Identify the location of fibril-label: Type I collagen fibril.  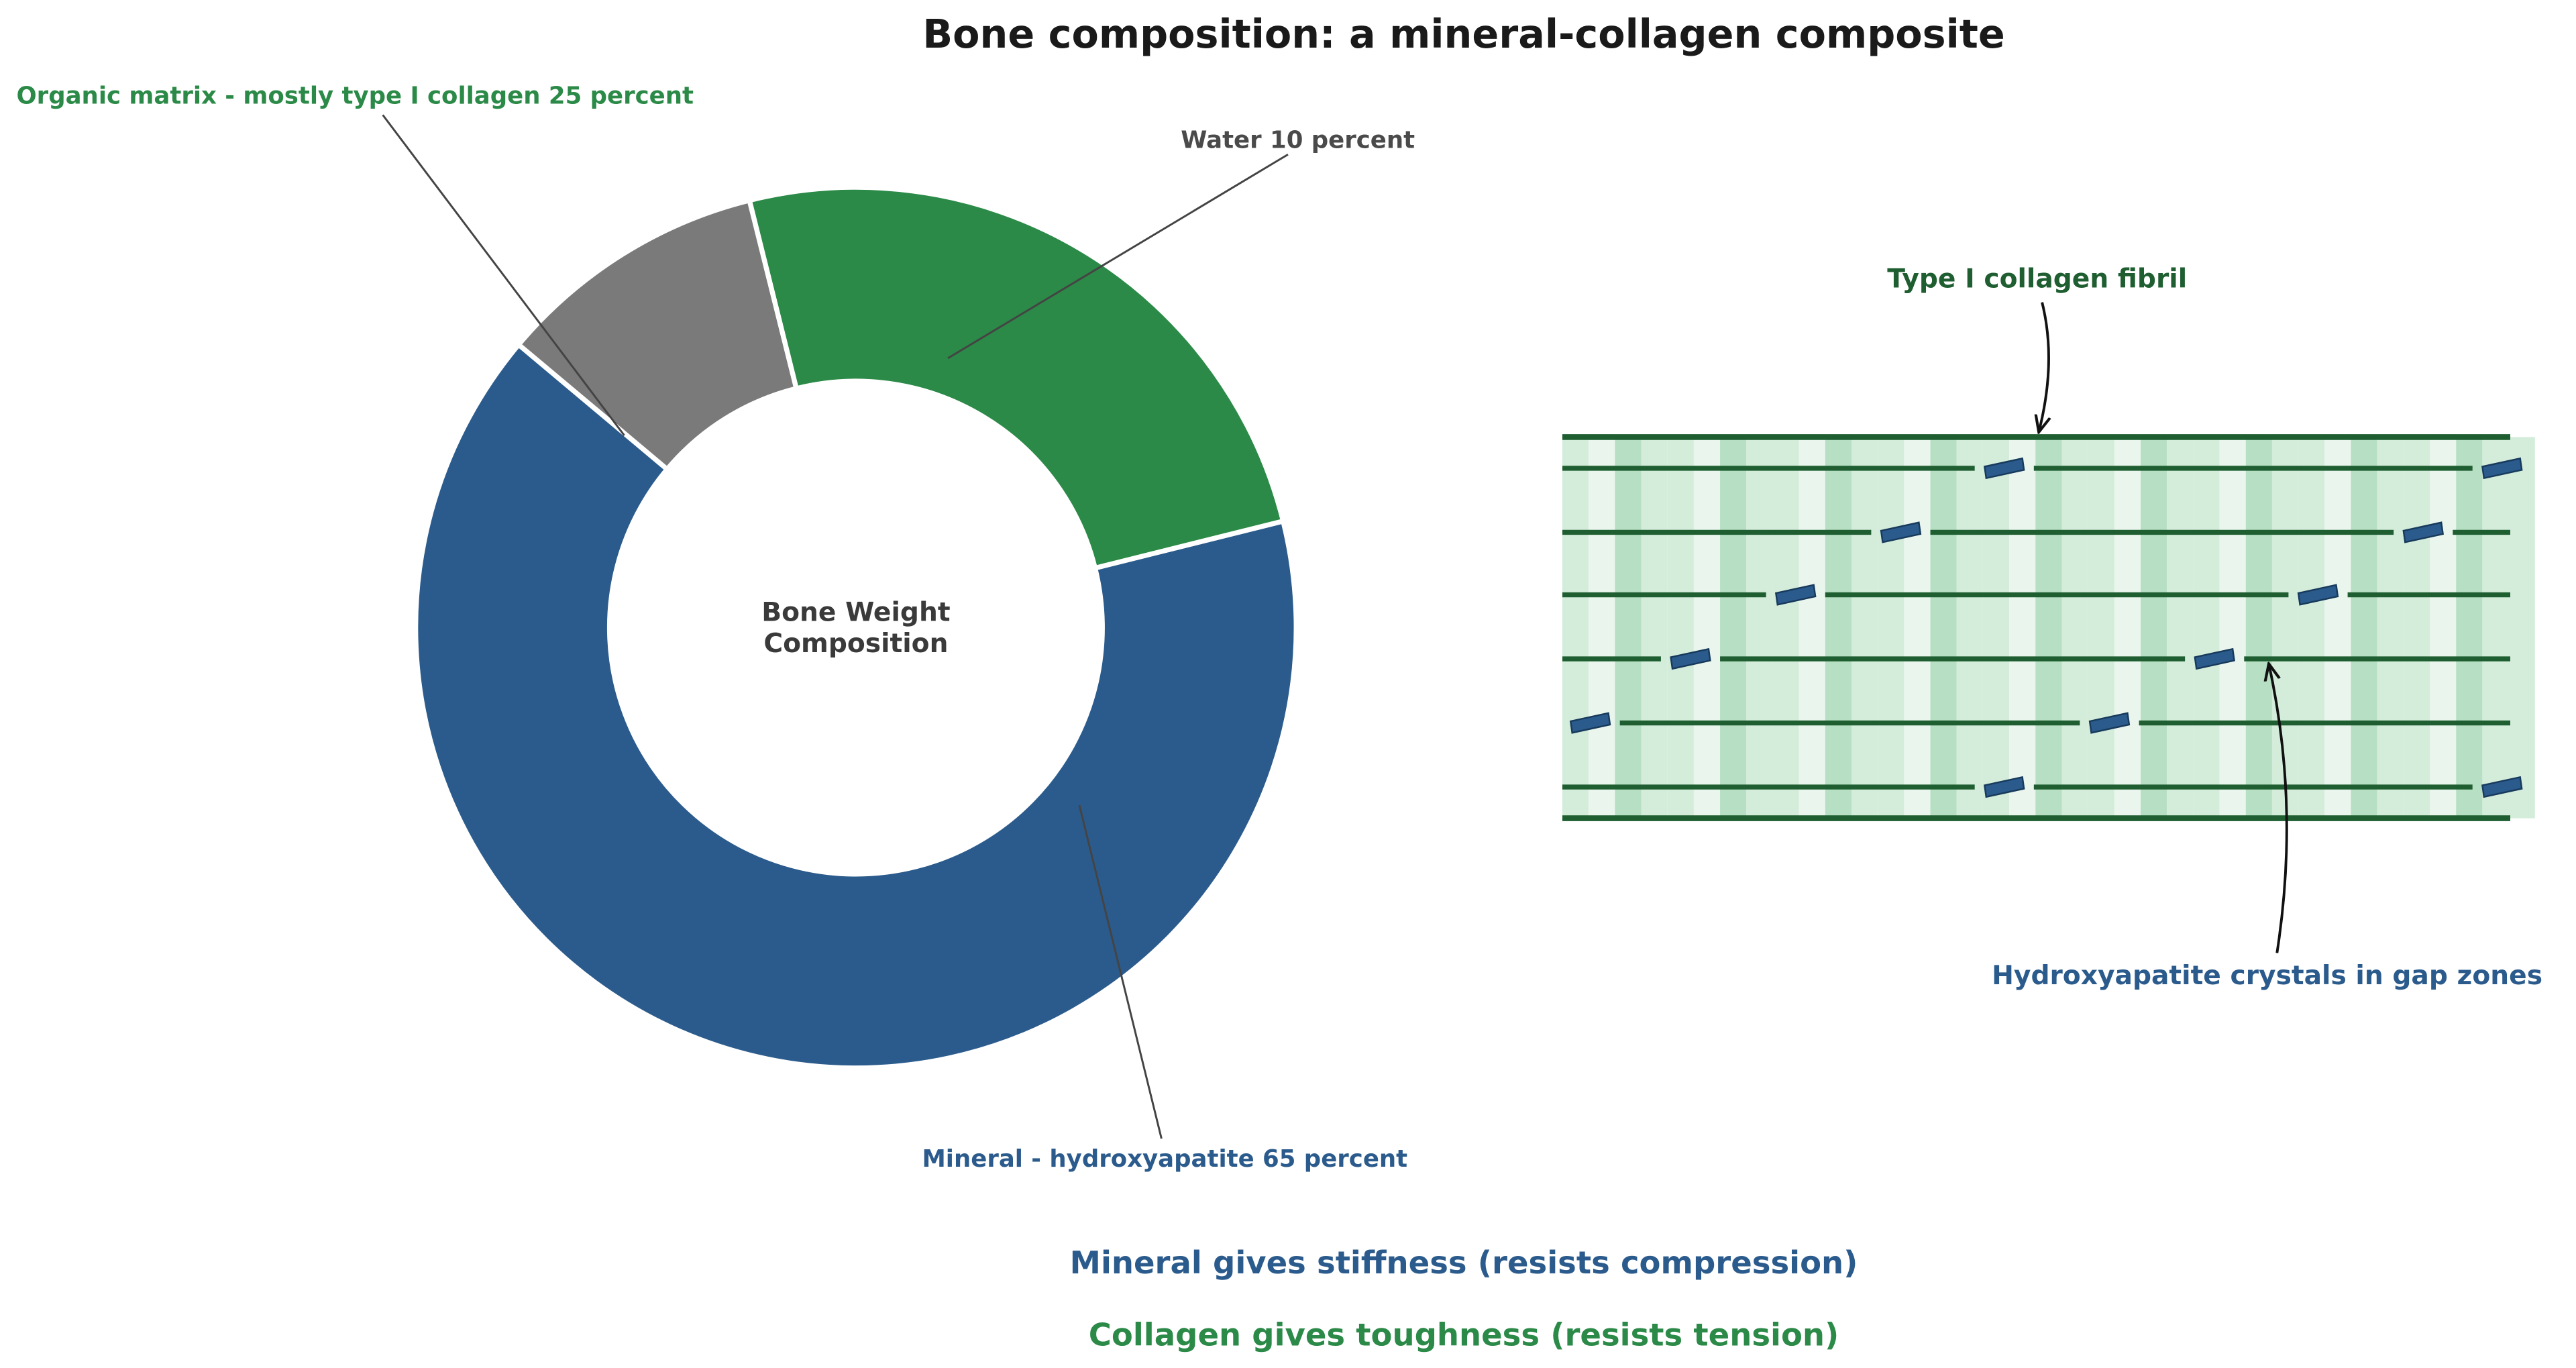
(2037, 279).